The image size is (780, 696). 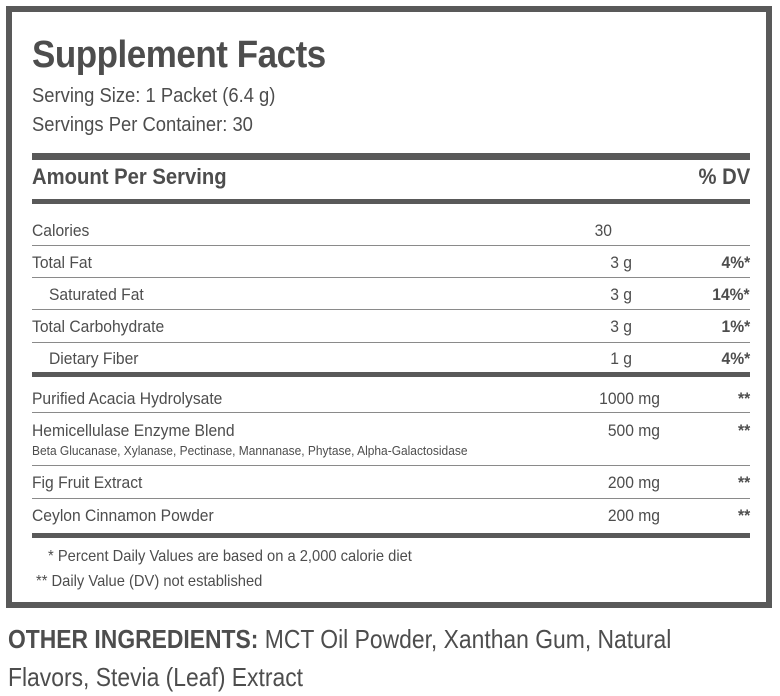 What do you see at coordinates (724, 176) in the screenshot?
I see `dv-label: % DV` at bounding box center [724, 176].